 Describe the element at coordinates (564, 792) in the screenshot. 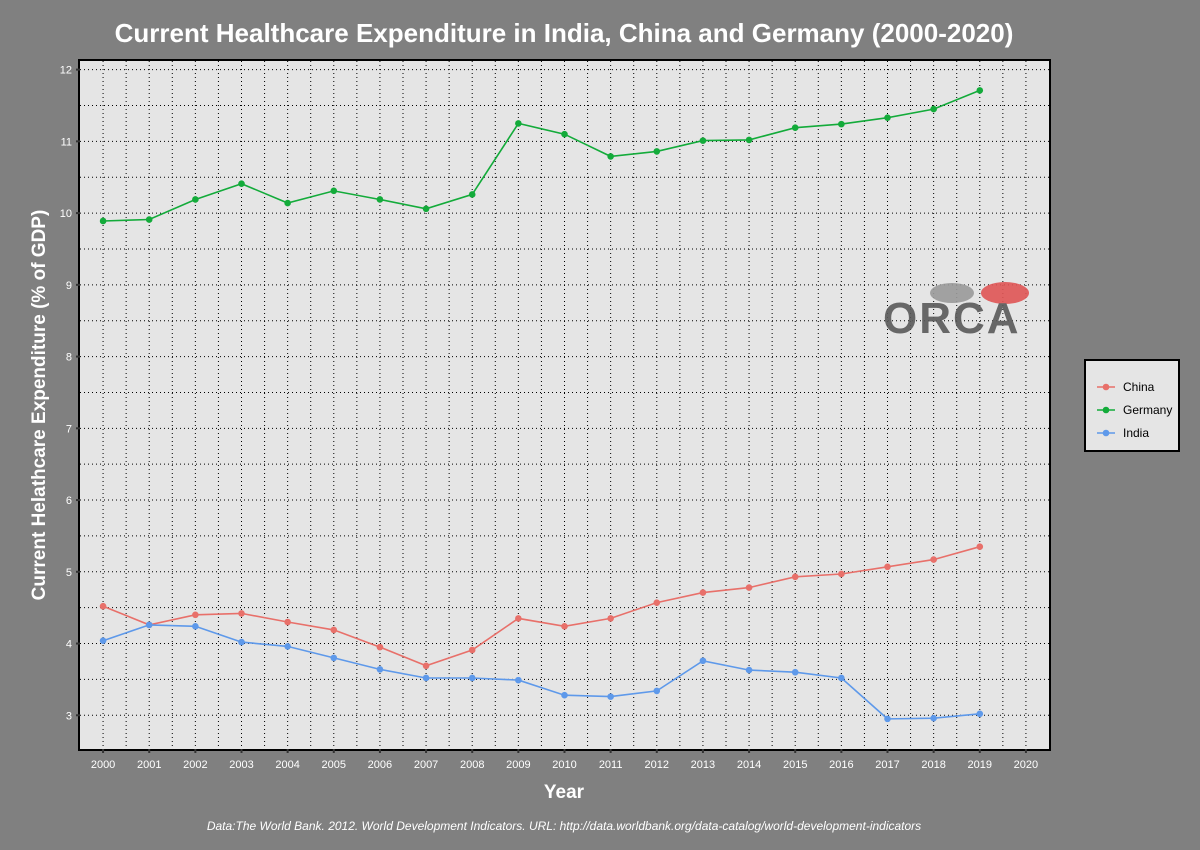

I see `x-axis-title: Year` at that location.